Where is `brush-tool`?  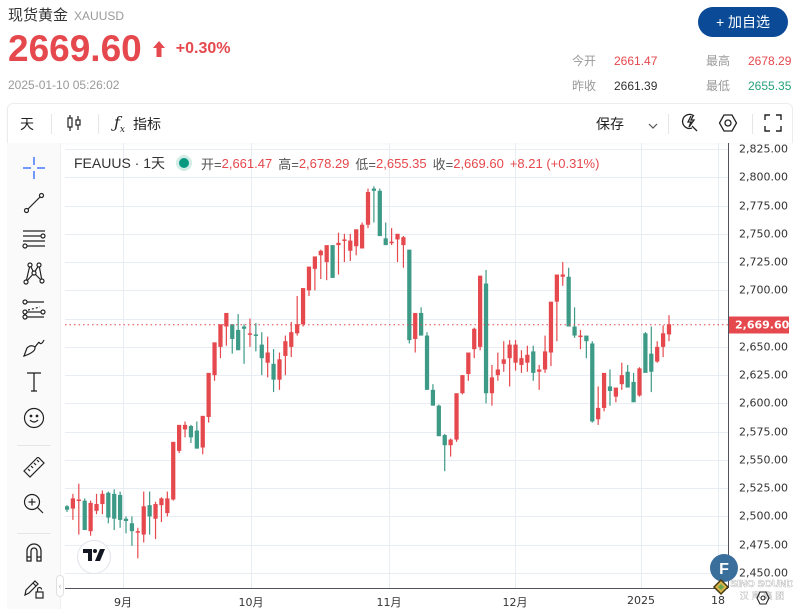 brush-tool is located at coordinates (34, 349).